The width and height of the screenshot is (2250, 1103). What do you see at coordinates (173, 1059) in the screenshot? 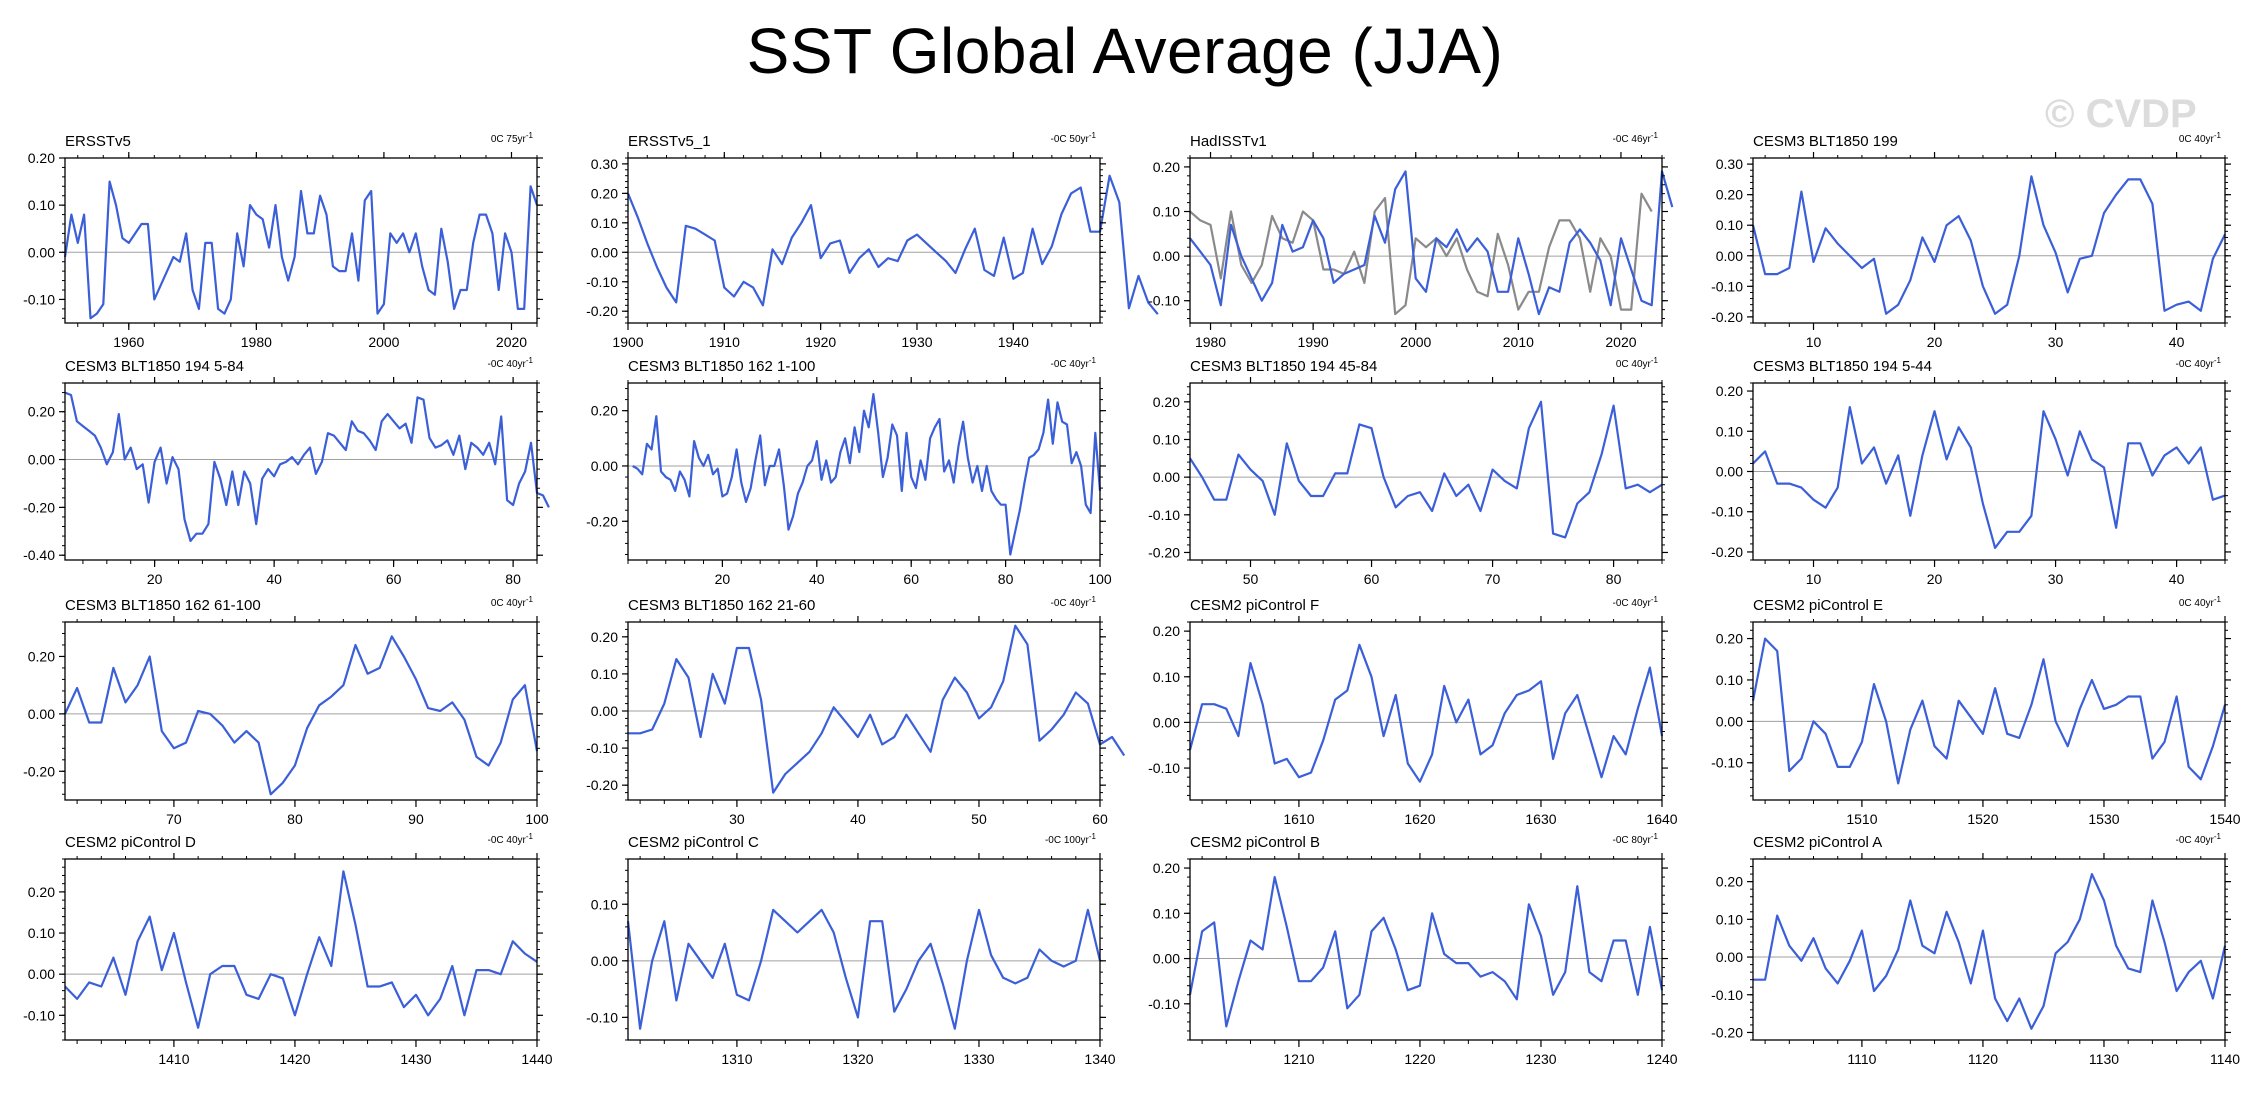
I see `x-tick-label: 1410` at bounding box center [173, 1059].